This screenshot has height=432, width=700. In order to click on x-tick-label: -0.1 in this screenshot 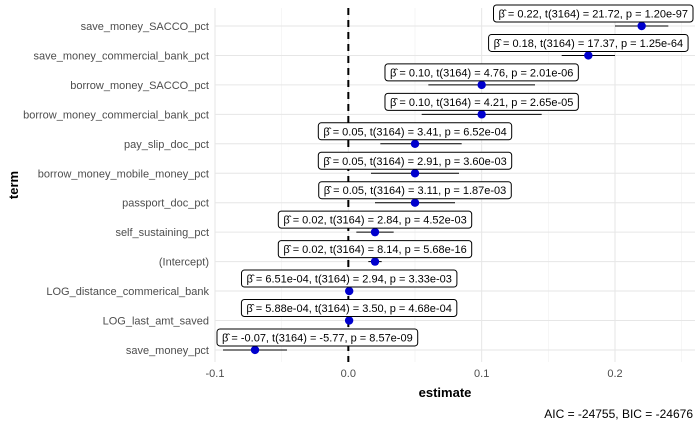, I will do `click(215, 374)`.